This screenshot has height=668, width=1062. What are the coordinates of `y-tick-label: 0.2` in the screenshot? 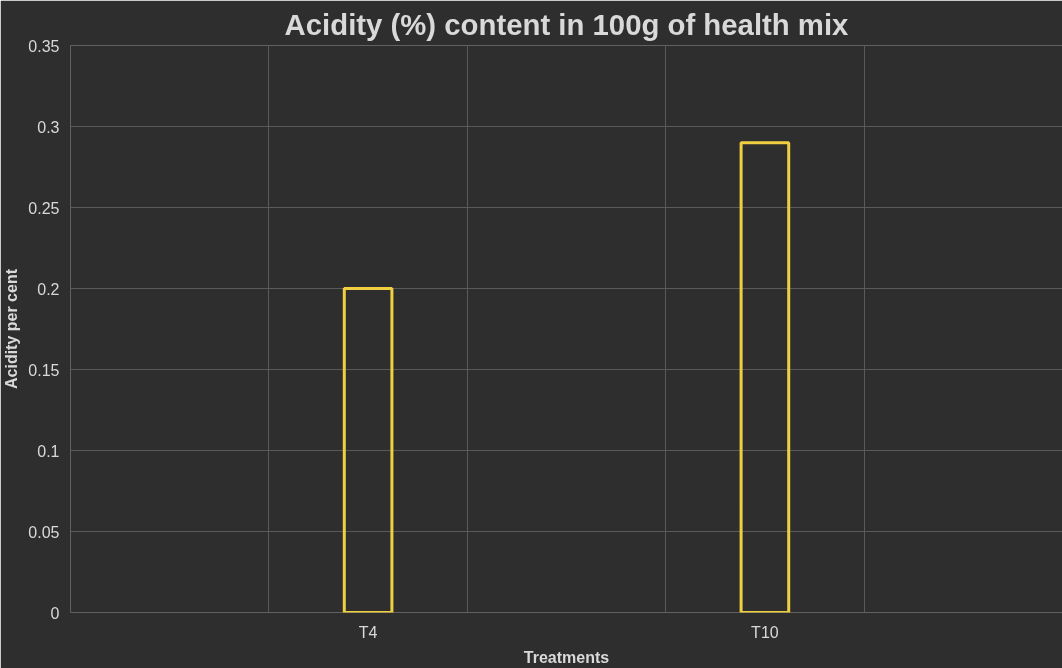 It's located at (48, 289).